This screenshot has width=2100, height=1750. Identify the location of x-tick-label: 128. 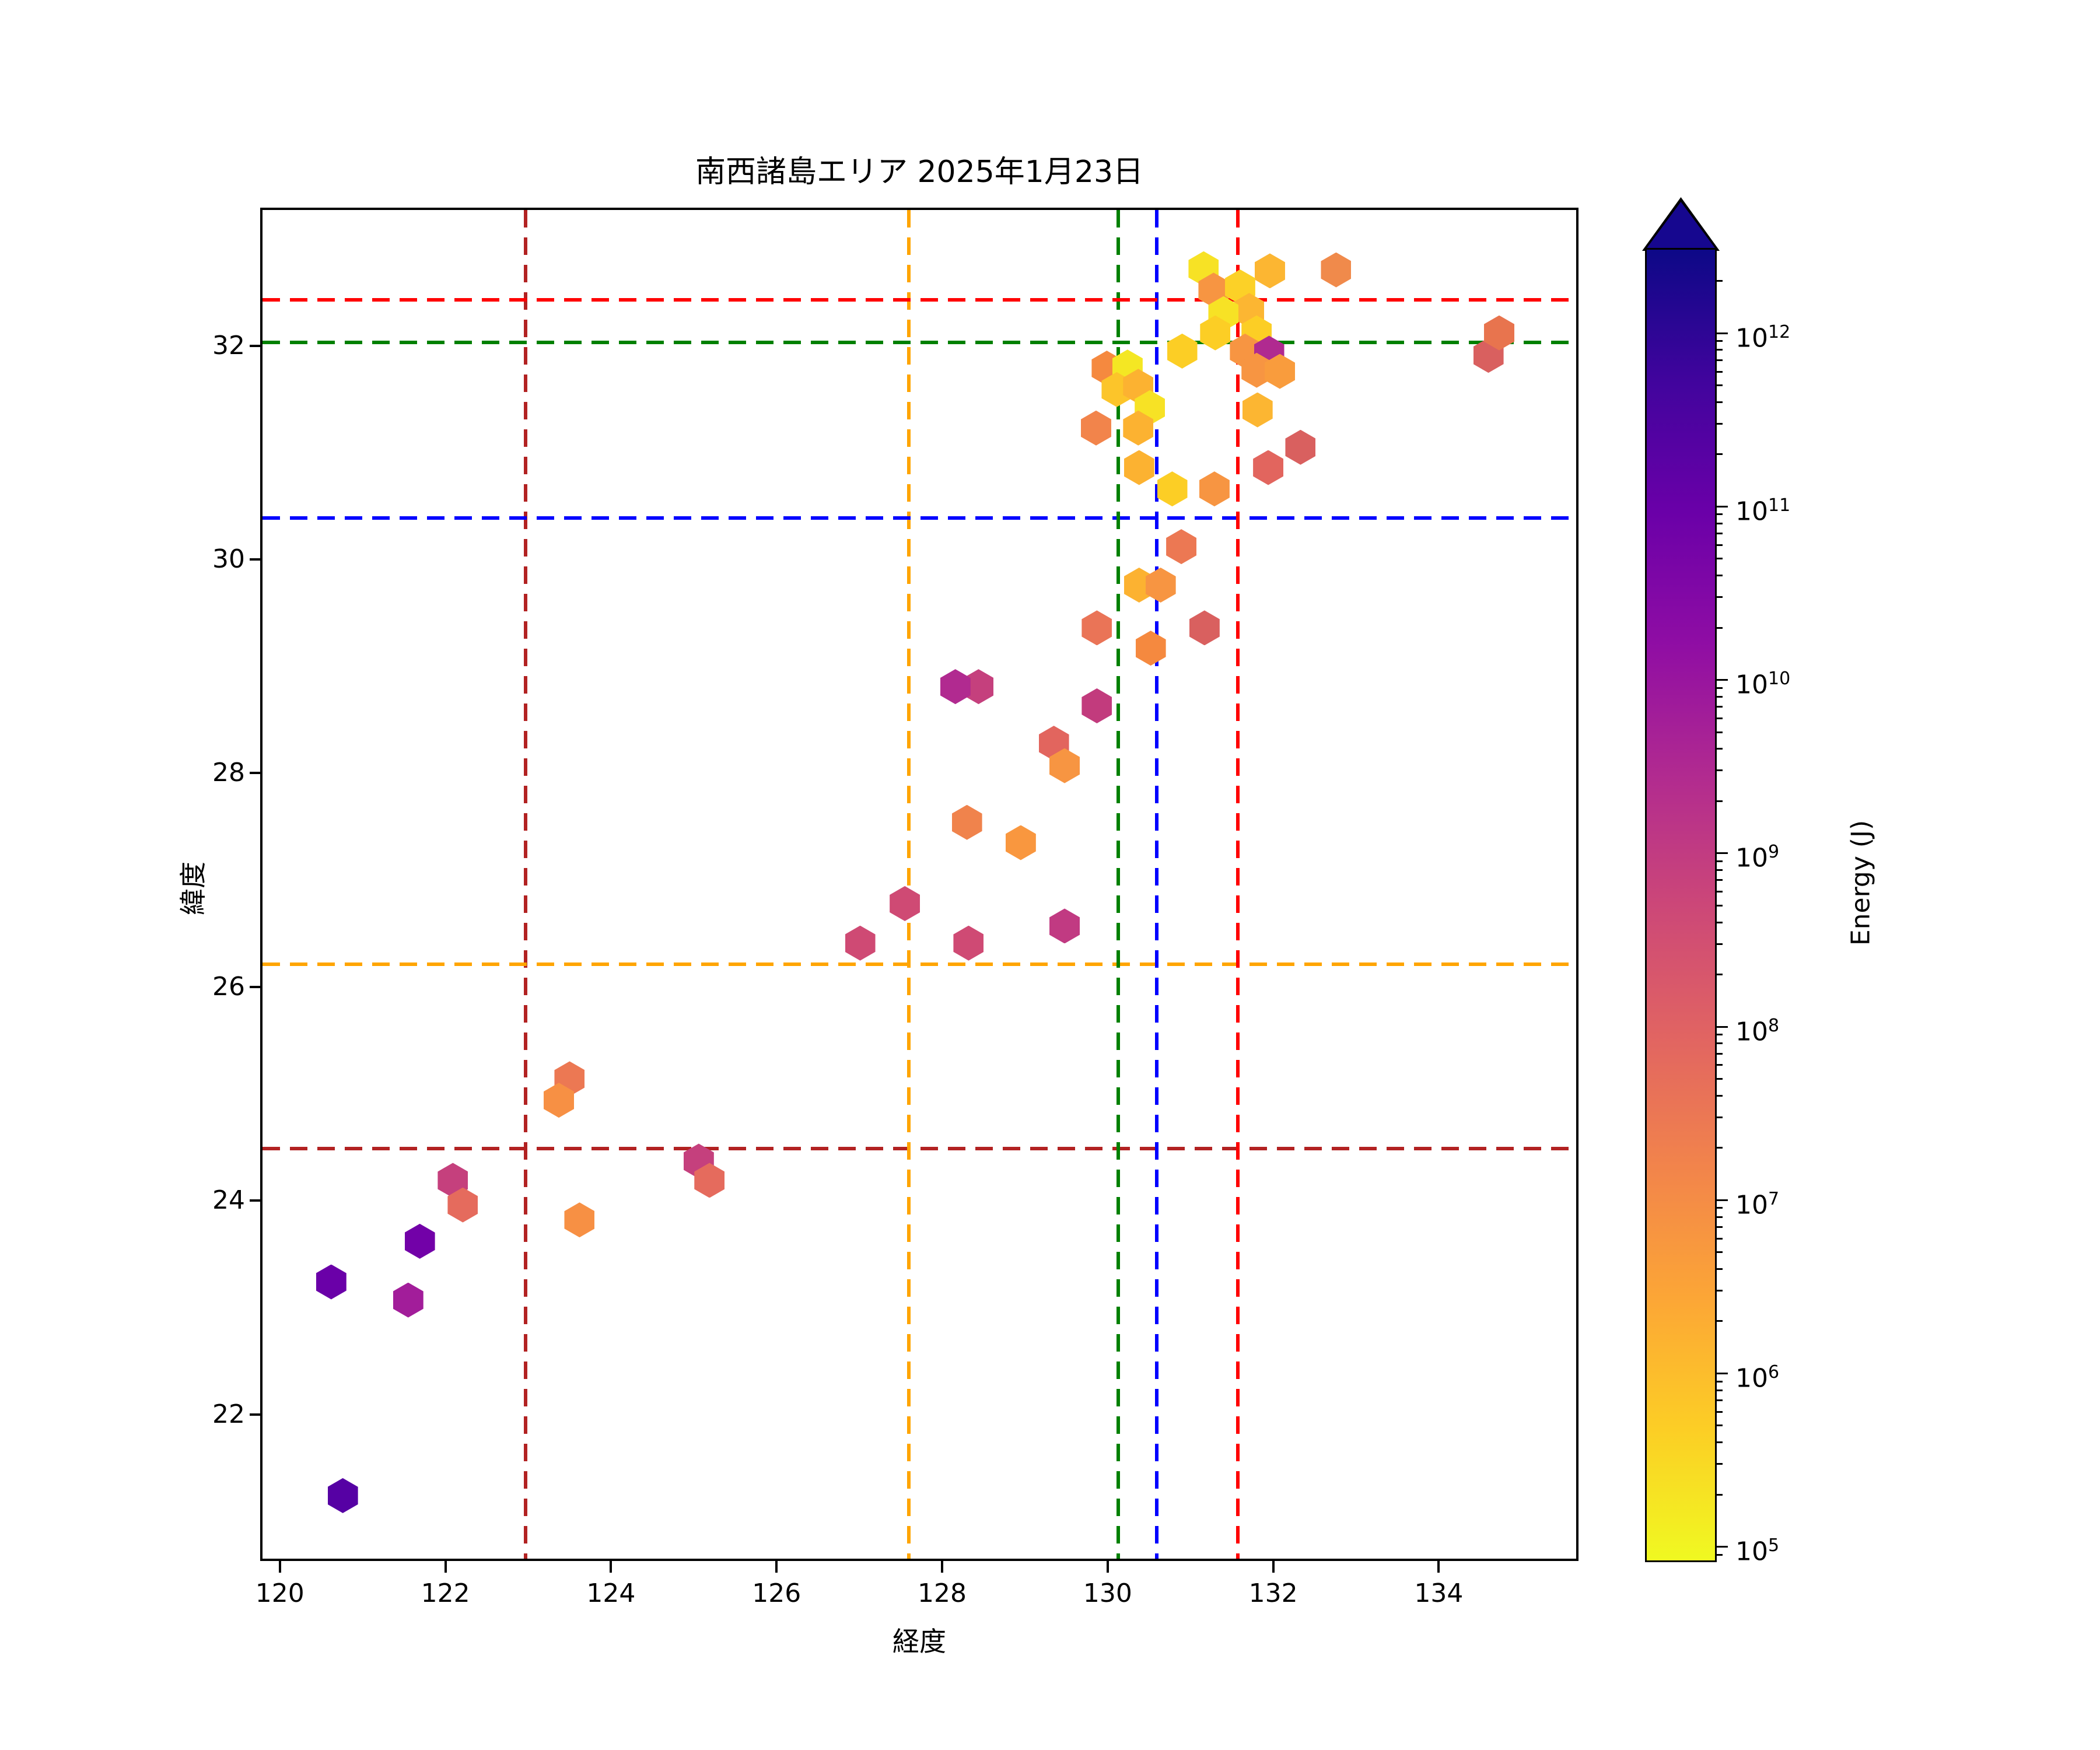
(942, 1593).